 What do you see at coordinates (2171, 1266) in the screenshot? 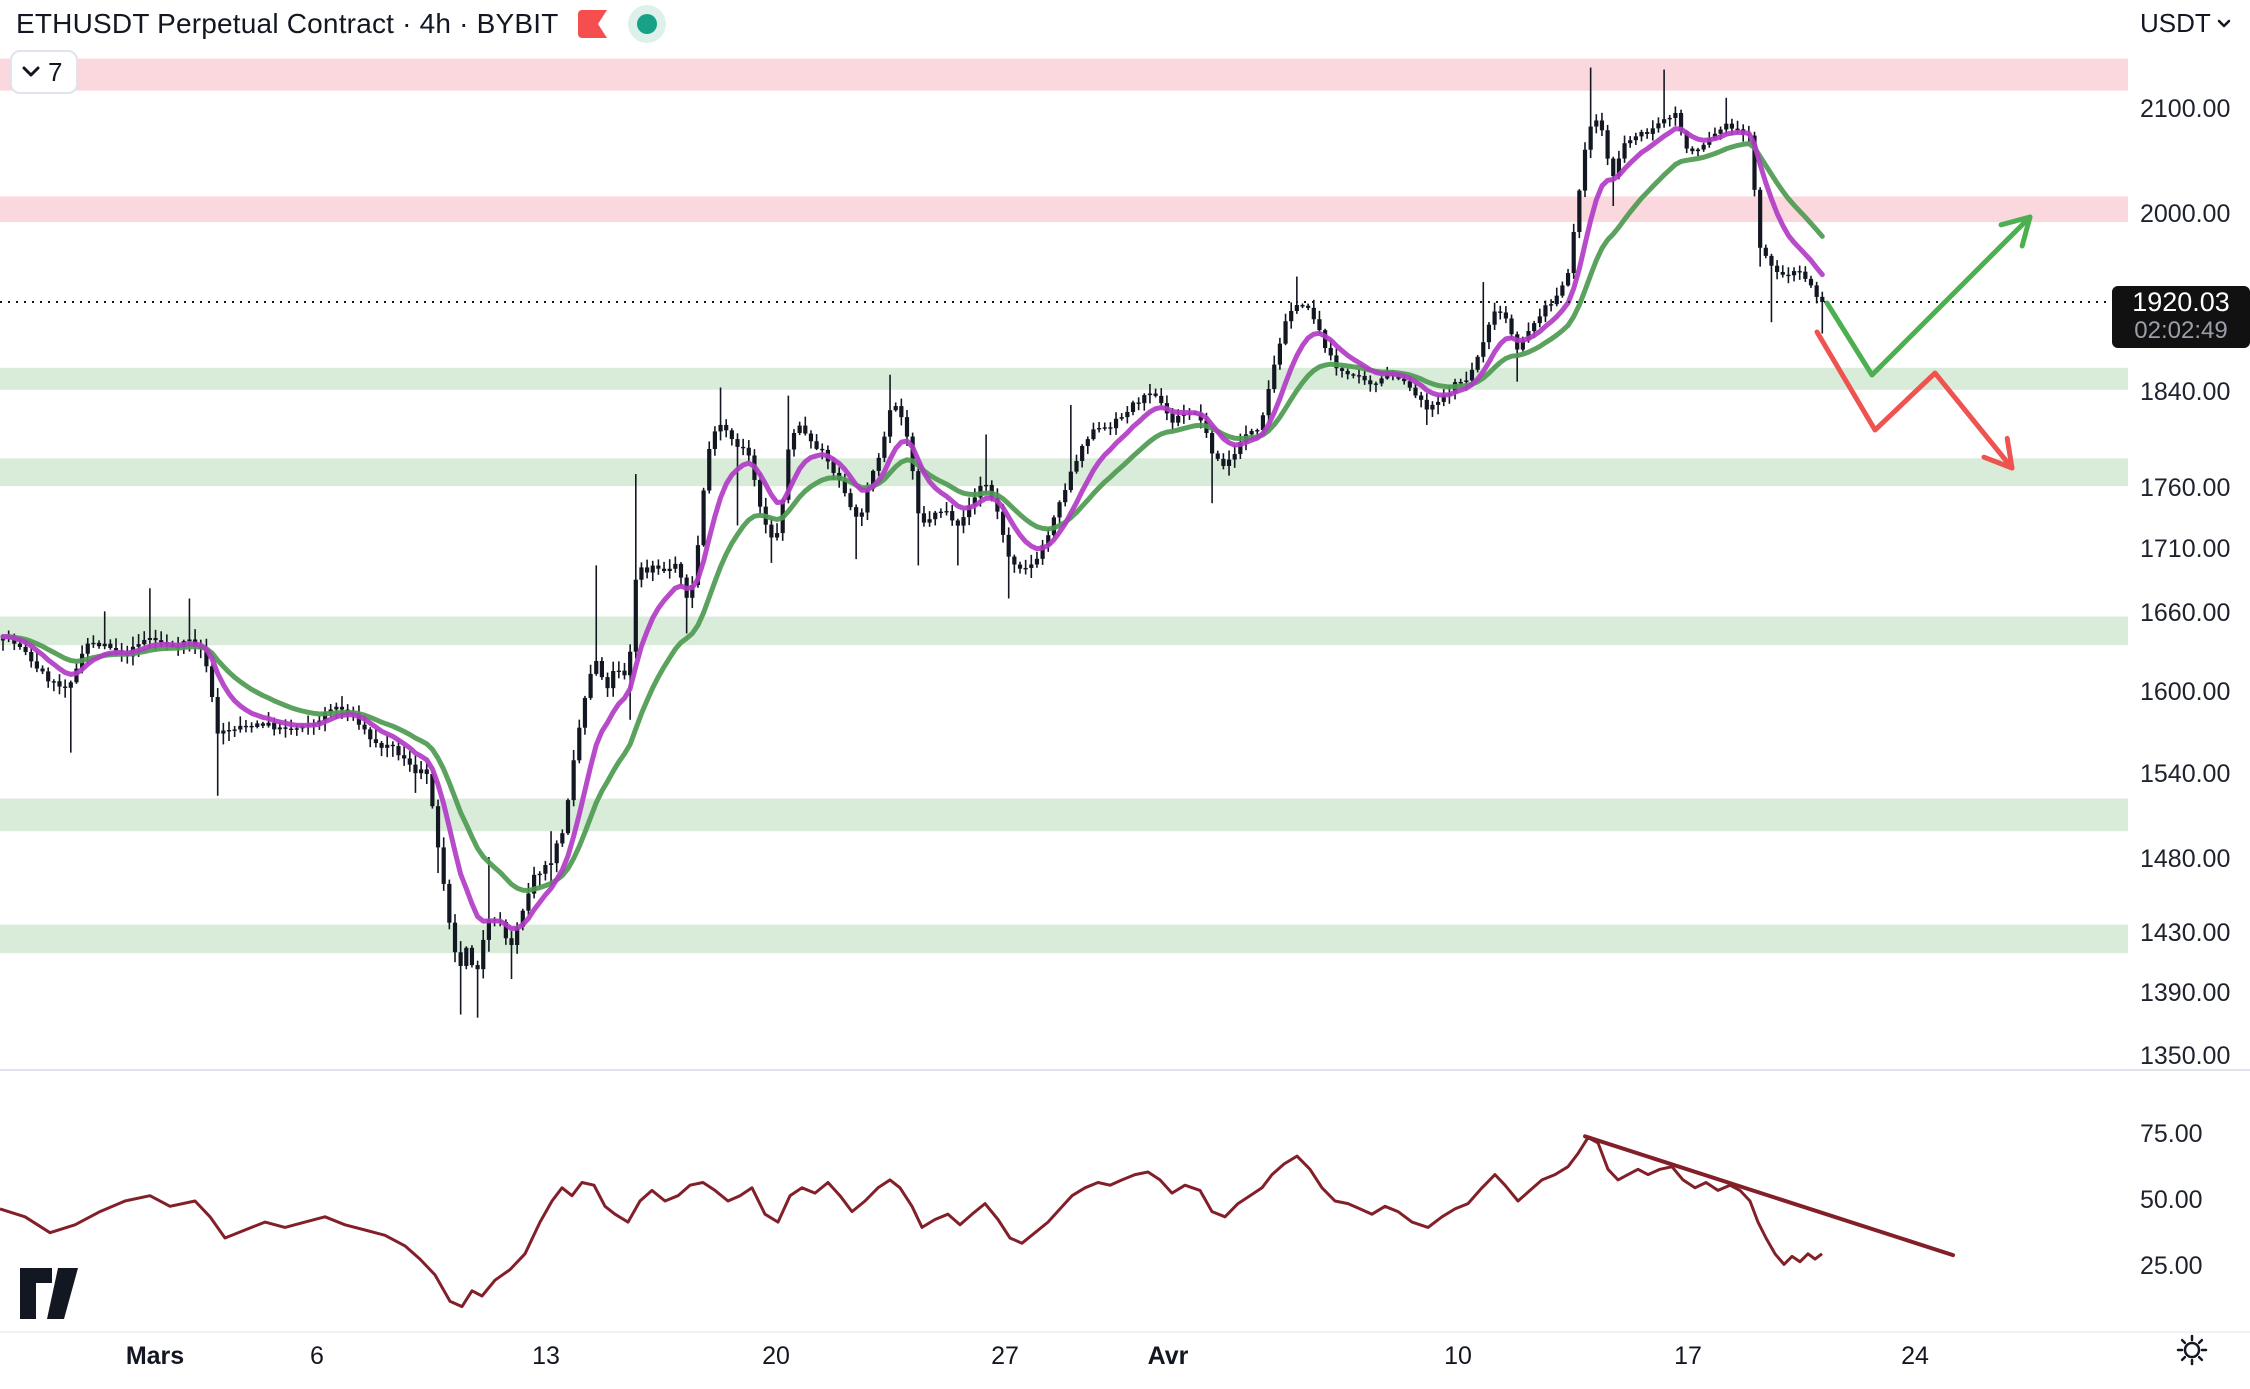
I see `rsi-tick-label: 25.00` at bounding box center [2171, 1266].